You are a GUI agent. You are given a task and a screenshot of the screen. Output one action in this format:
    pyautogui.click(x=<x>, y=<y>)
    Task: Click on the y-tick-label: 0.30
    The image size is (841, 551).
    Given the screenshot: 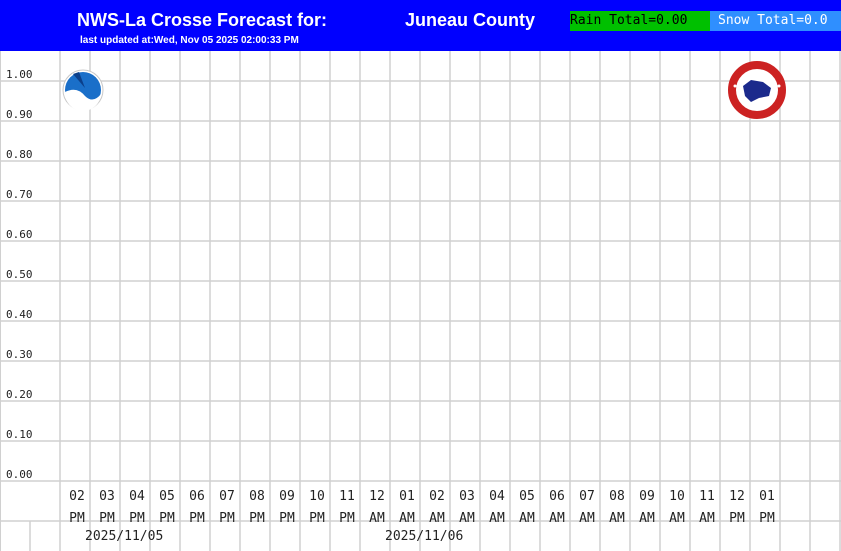 What is the action you would take?
    pyautogui.click(x=19, y=354)
    